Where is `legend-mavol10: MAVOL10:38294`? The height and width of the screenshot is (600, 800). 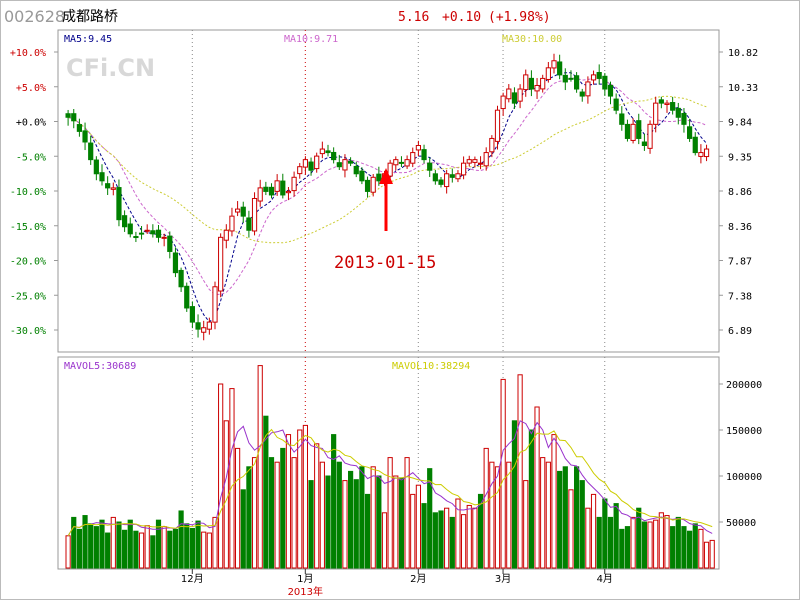
legend-mavol10: MAVOL10:38294 is located at coordinates (431, 366).